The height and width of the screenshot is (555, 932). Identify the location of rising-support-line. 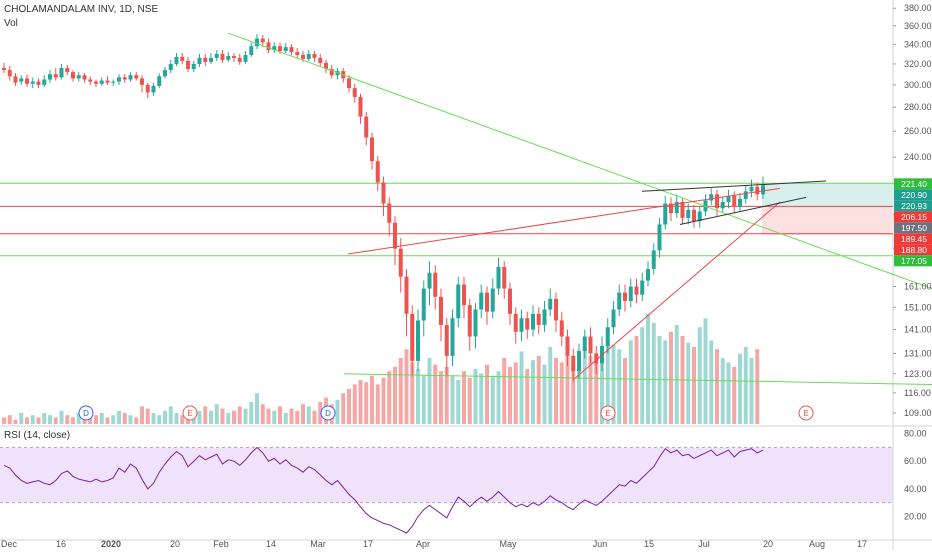
(743, 210).